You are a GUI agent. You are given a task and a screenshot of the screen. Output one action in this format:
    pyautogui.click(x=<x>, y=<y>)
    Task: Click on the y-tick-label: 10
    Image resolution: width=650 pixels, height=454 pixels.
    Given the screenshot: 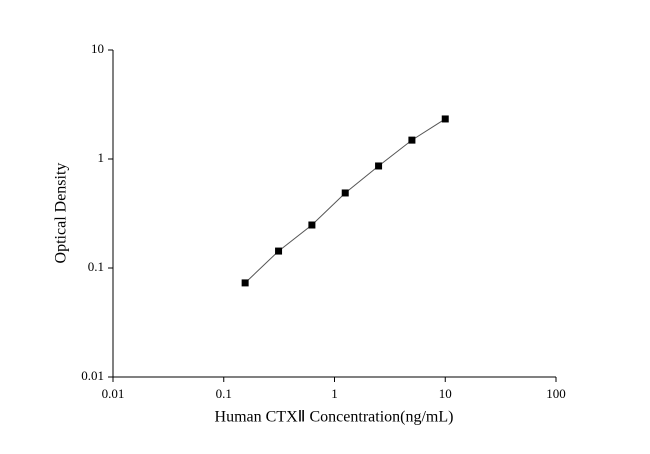 What is the action you would take?
    pyautogui.click(x=97, y=48)
    